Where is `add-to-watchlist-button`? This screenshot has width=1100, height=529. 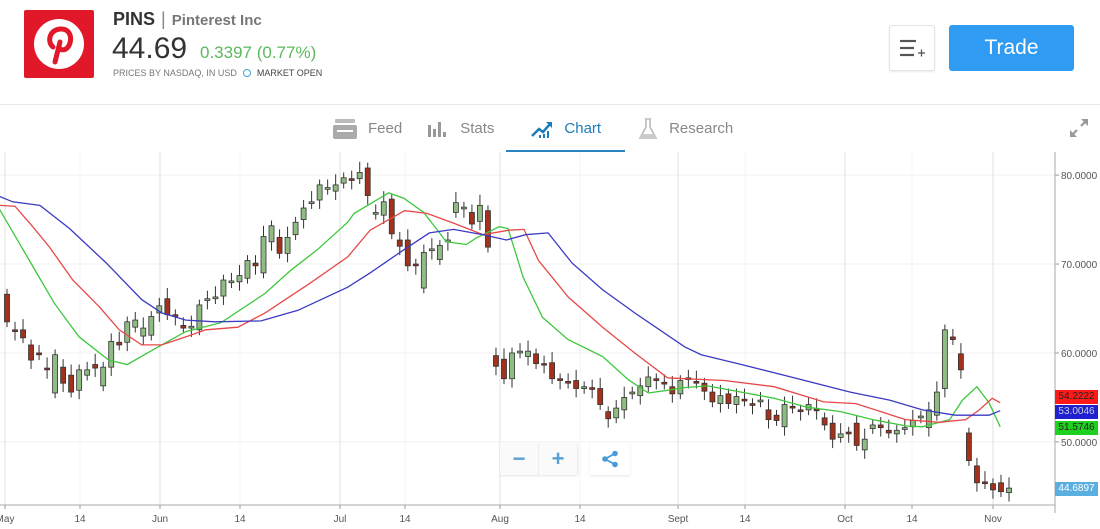 add-to-watchlist-button is located at coordinates (912, 48).